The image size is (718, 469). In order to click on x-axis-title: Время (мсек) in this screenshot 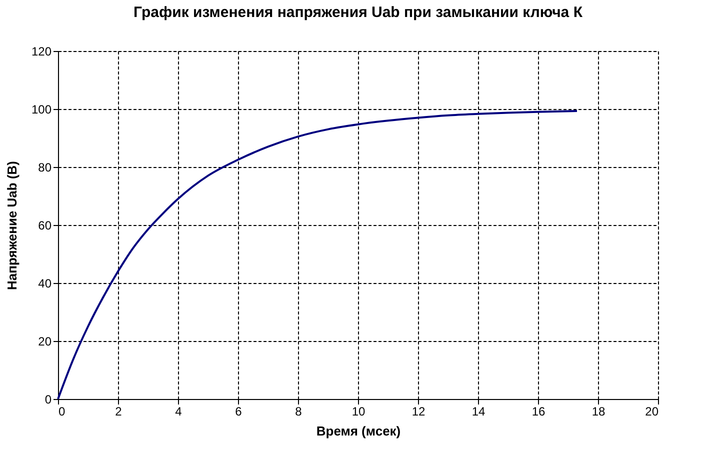, I will do `click(358, 431)`.